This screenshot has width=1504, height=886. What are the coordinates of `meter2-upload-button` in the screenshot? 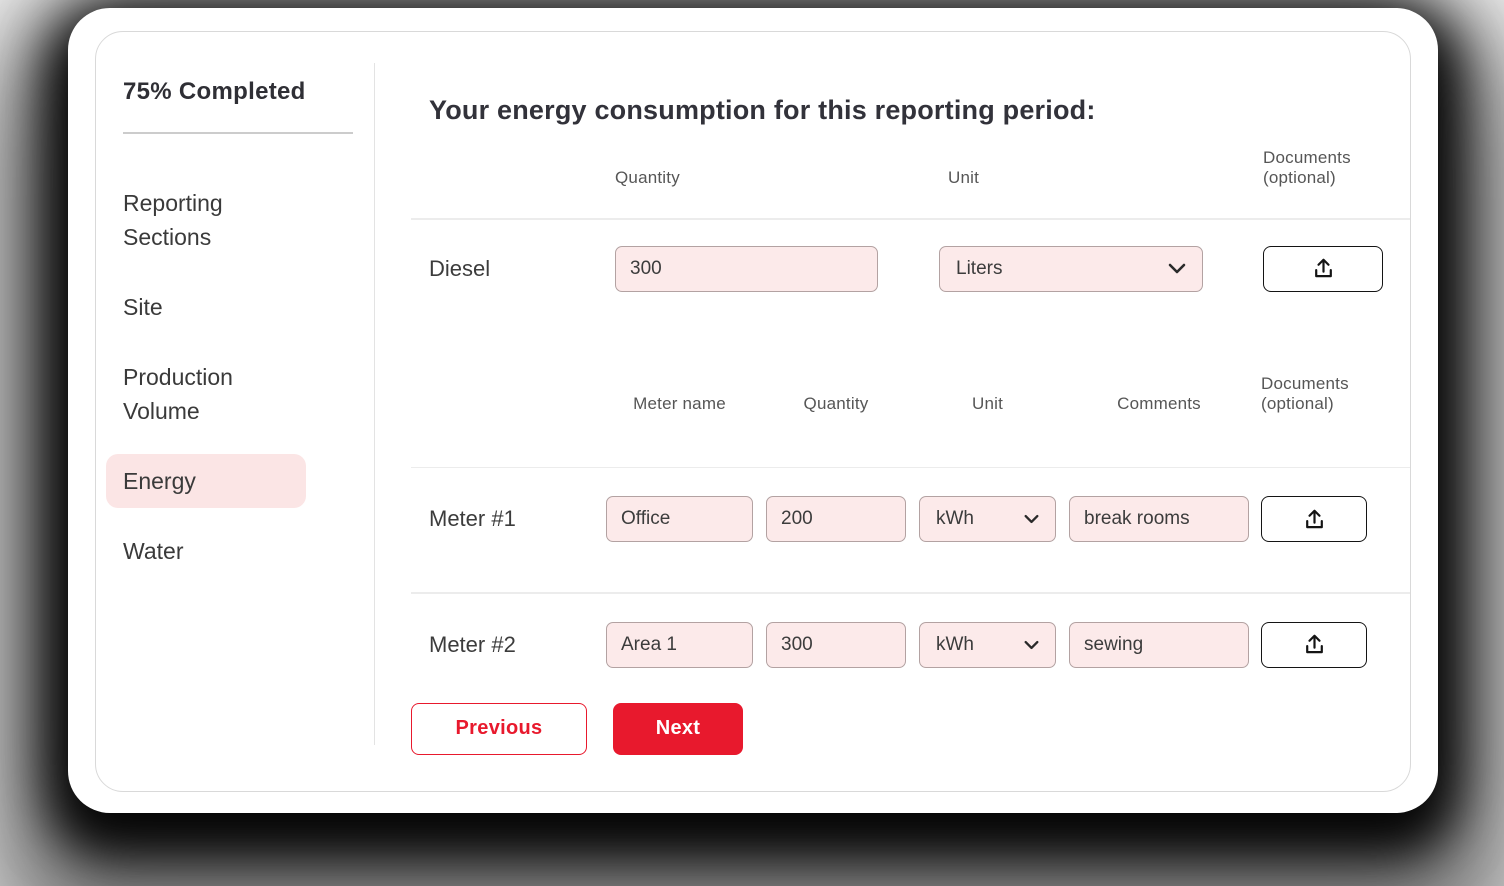 It's located at (1314, 644).